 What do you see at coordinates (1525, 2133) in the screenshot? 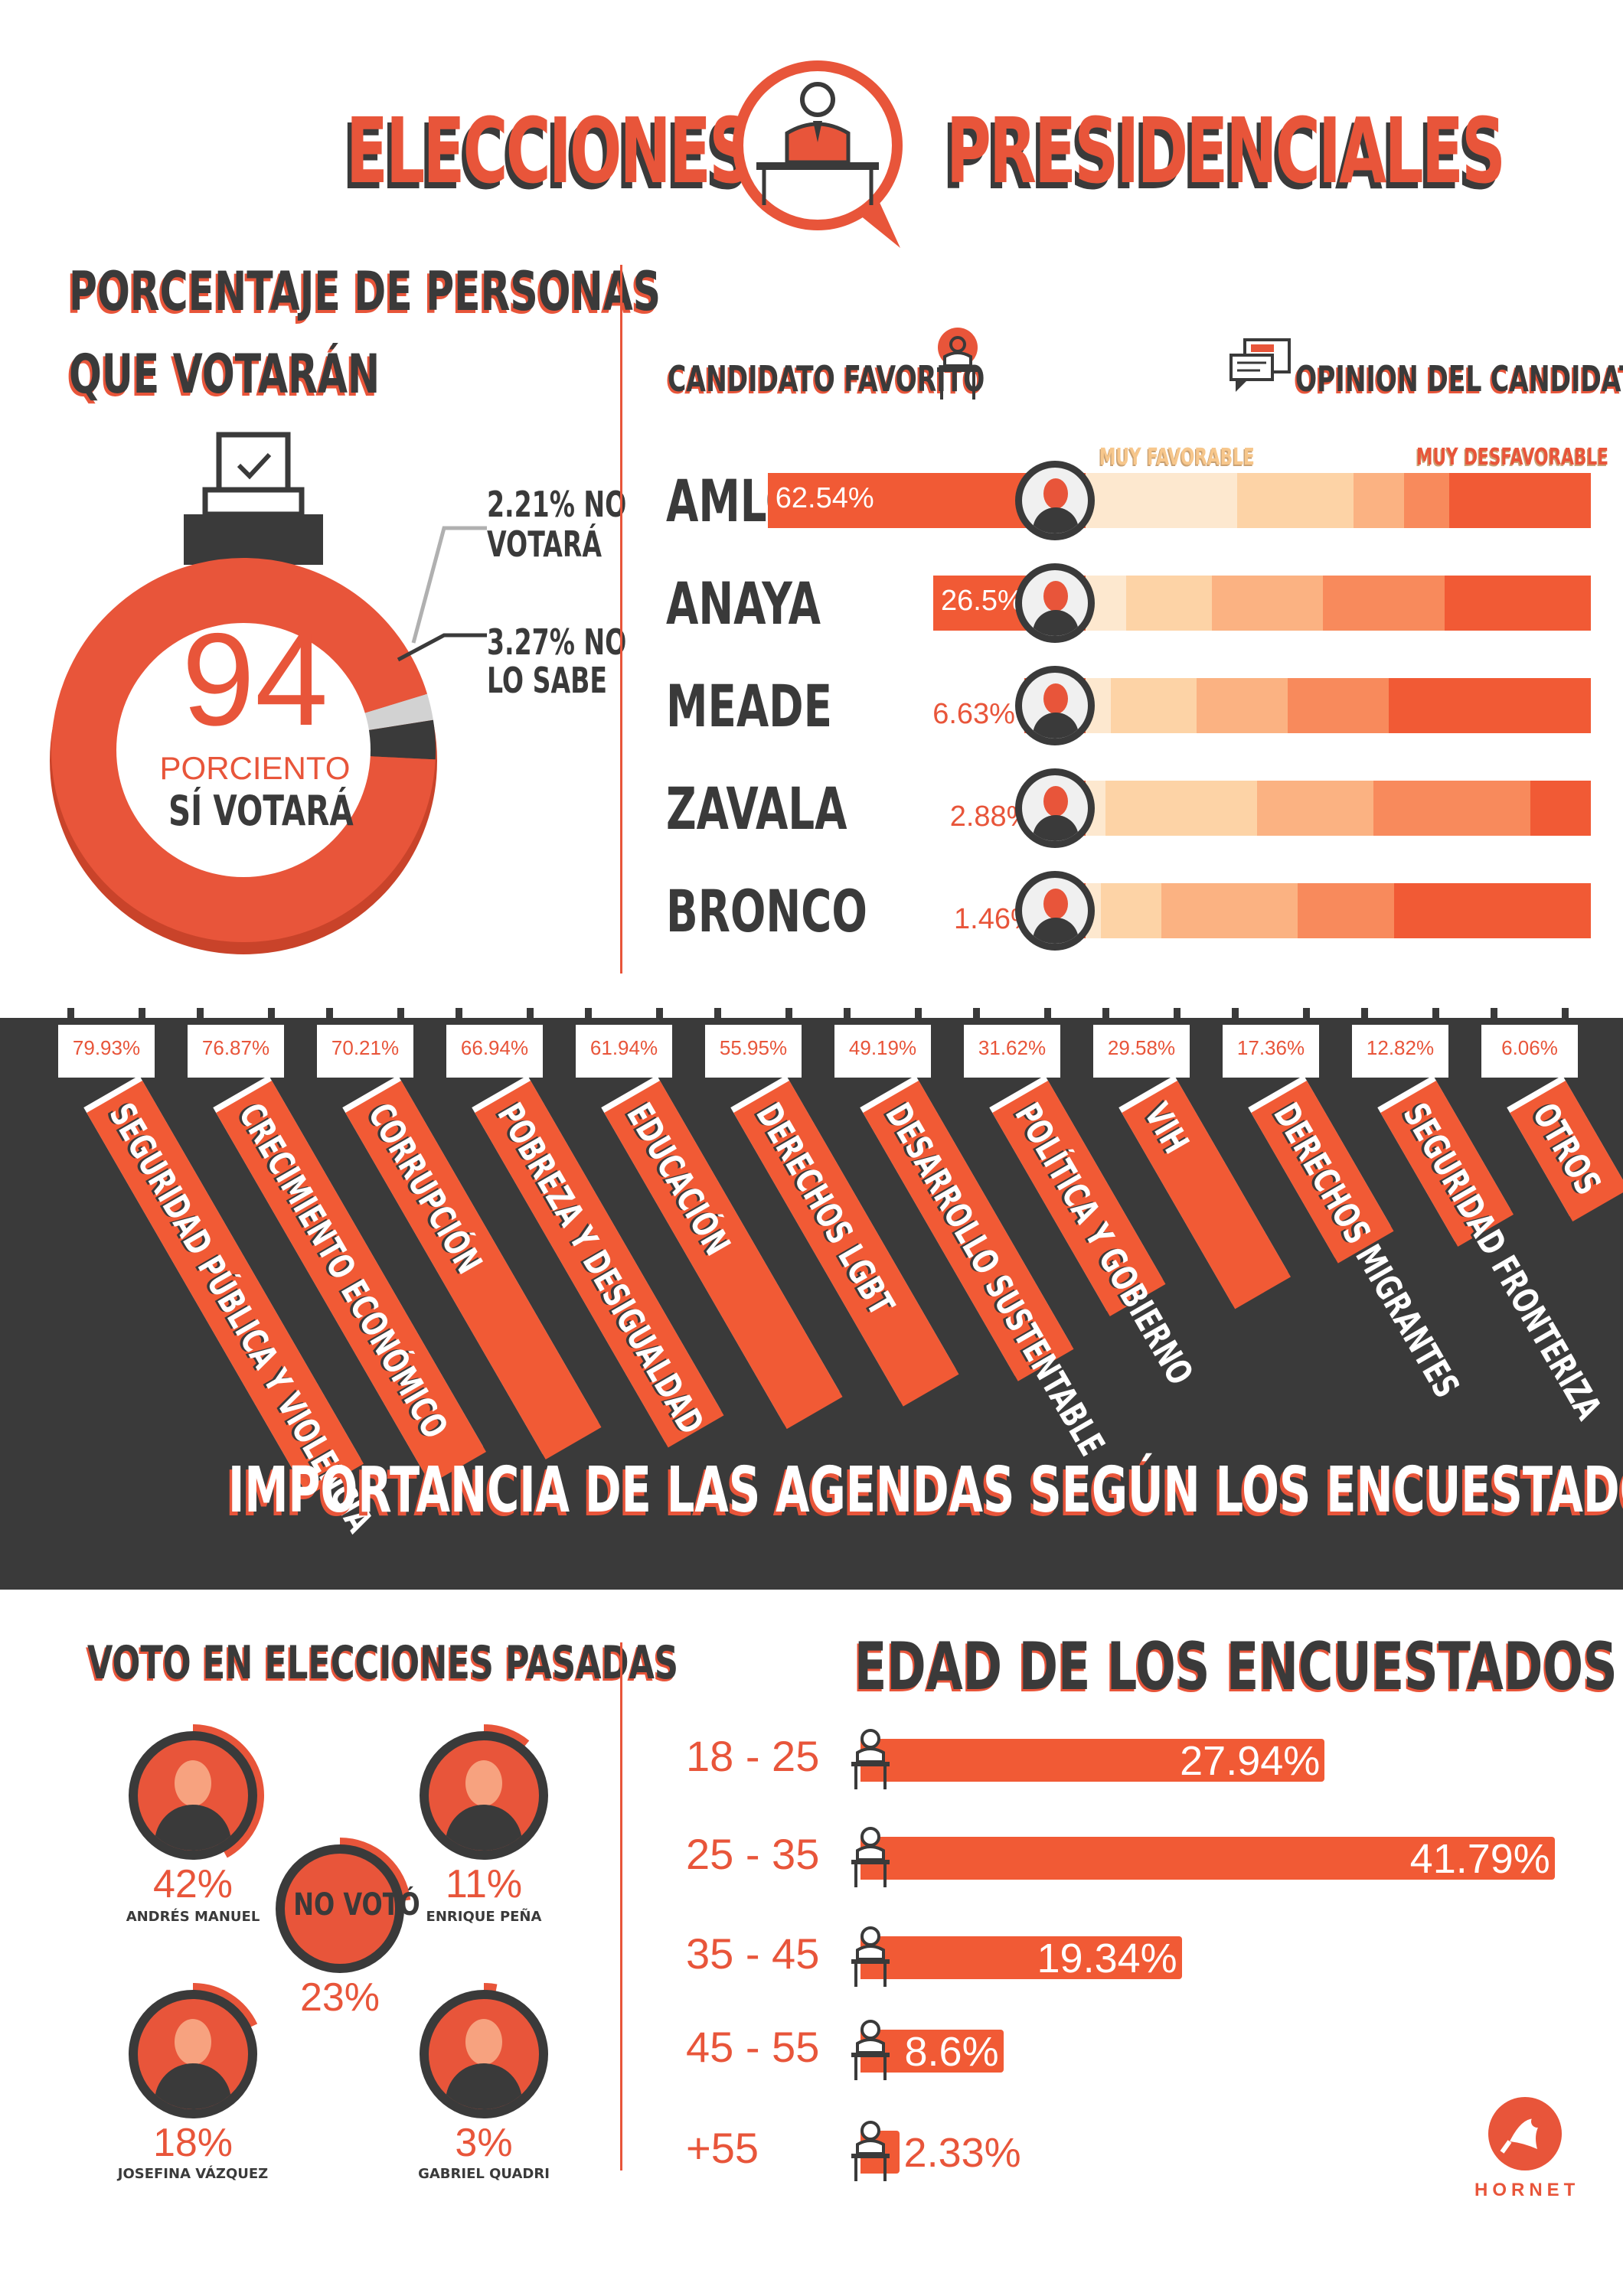
I see `hornet-logo-icon` at bounding box center [1525, 2133].